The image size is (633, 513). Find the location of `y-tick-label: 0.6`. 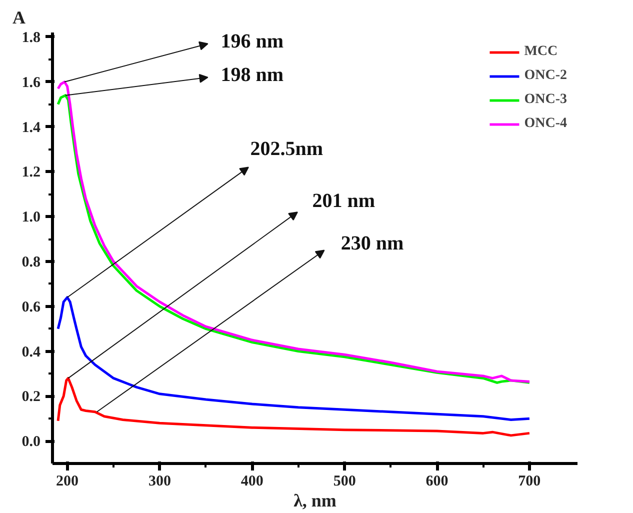

y-tick-label: 0.6 is located at coordinates (31, 307).